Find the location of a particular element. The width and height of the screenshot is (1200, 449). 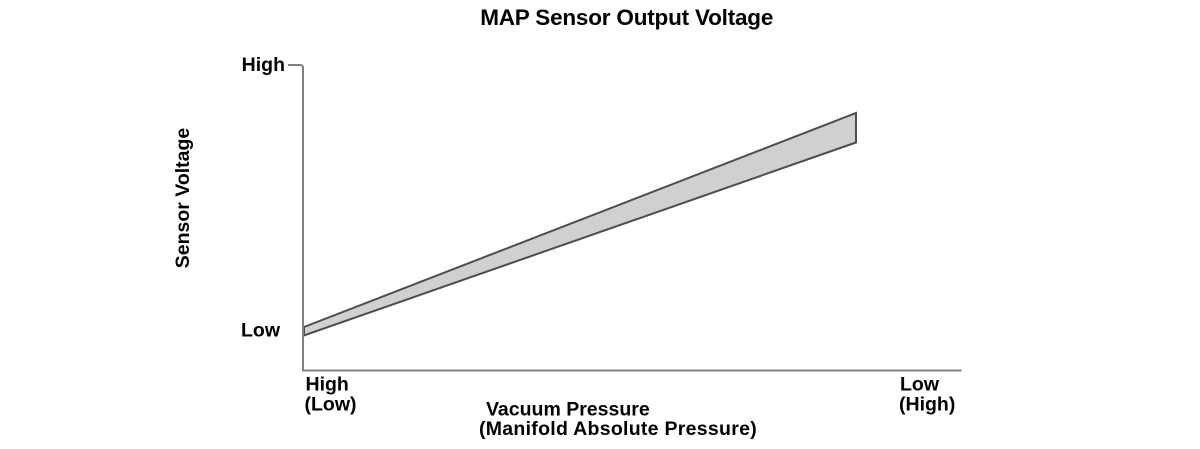

svg-text: (Low) is located at coordinates (331, 404).